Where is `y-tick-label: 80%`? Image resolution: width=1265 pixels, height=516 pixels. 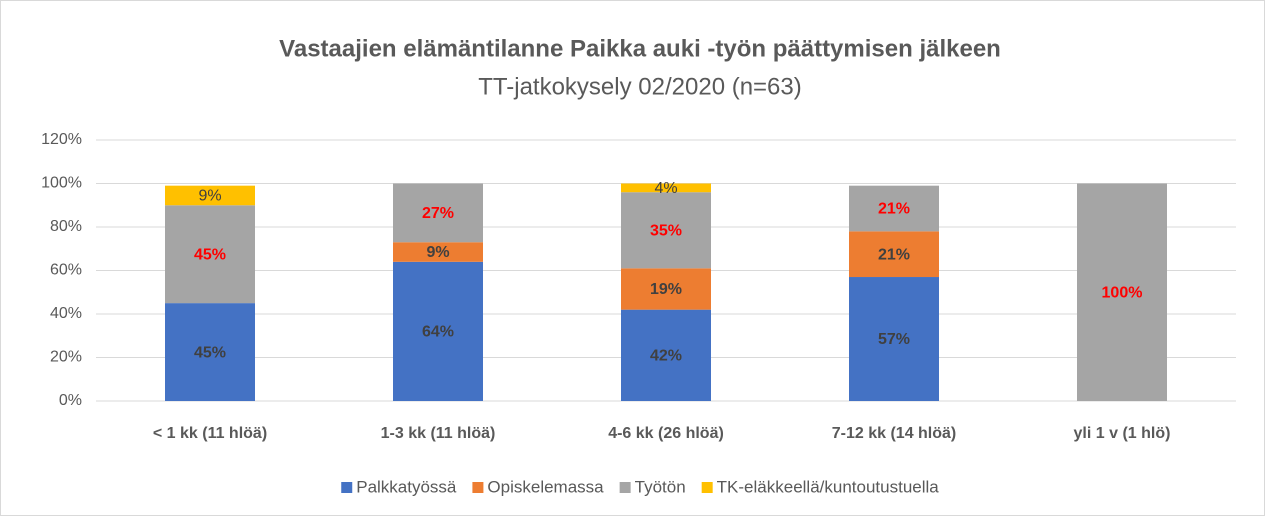 y-tick-label: 80% is located at coordinates (66, 226).